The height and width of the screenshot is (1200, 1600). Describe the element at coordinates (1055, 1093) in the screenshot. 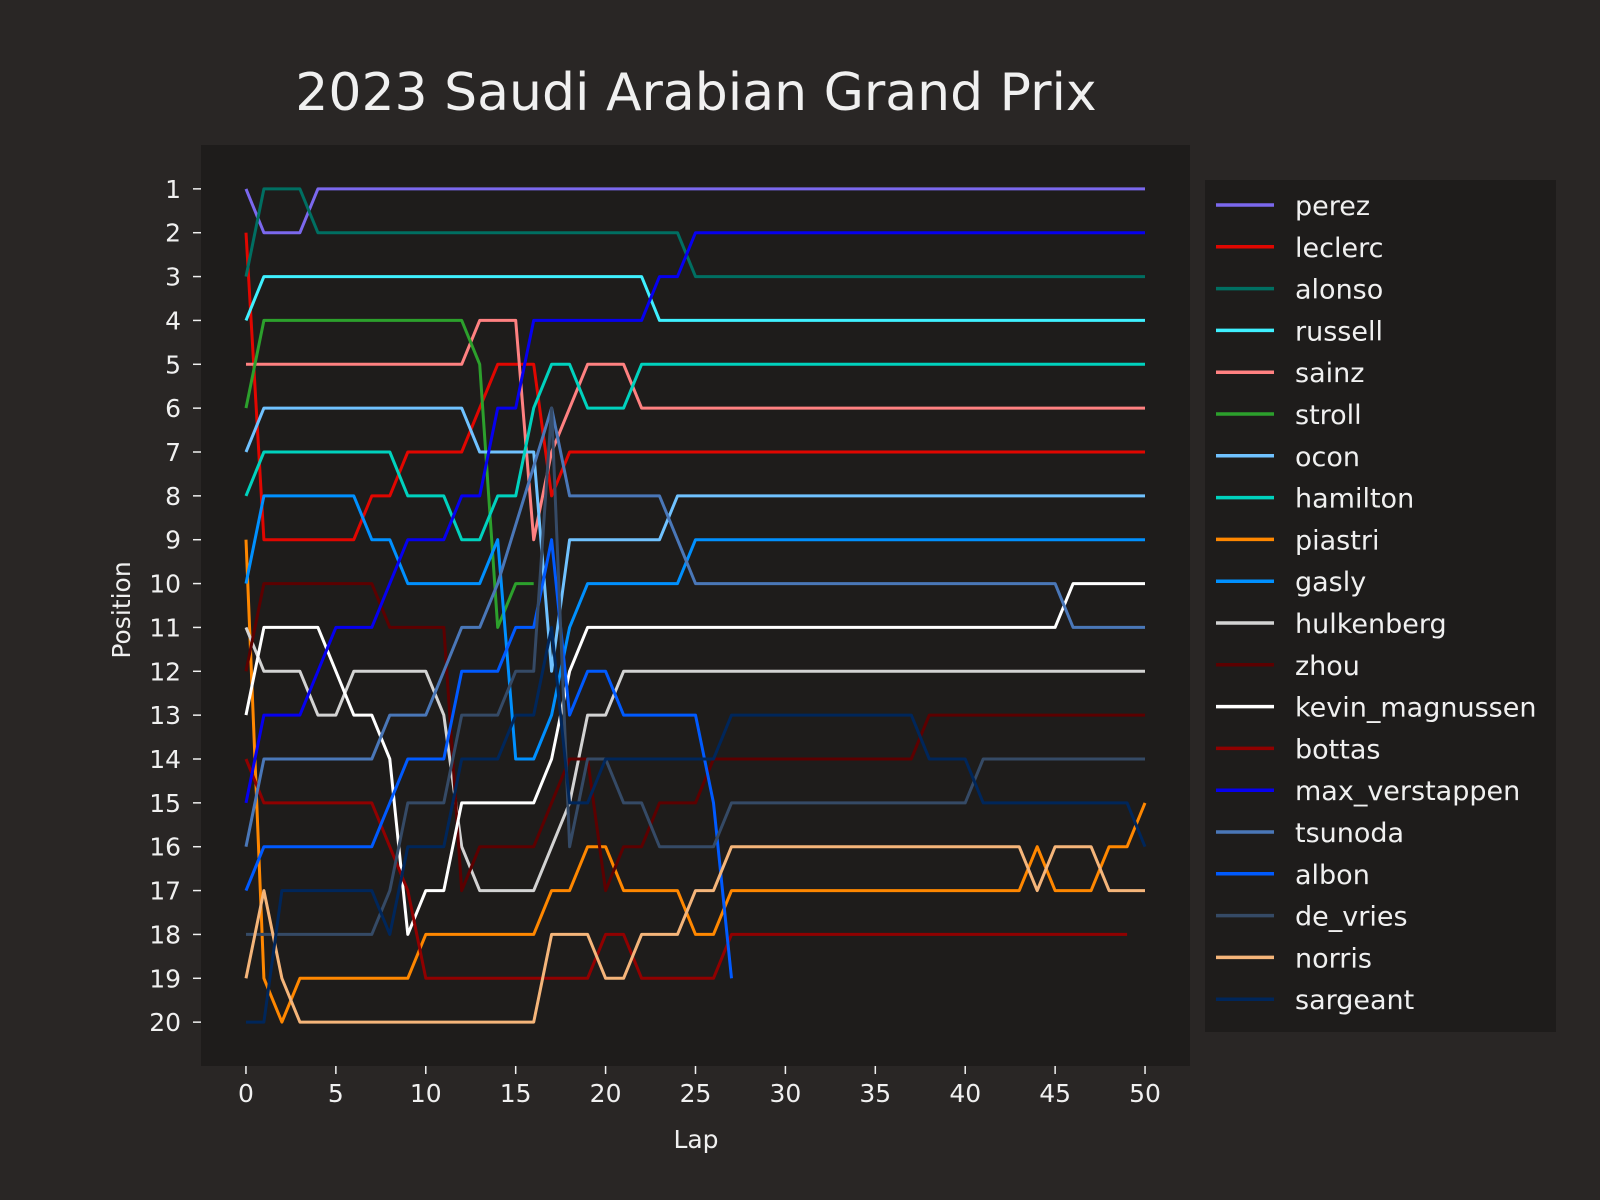

I see `x-tick-label: 45` at that location.